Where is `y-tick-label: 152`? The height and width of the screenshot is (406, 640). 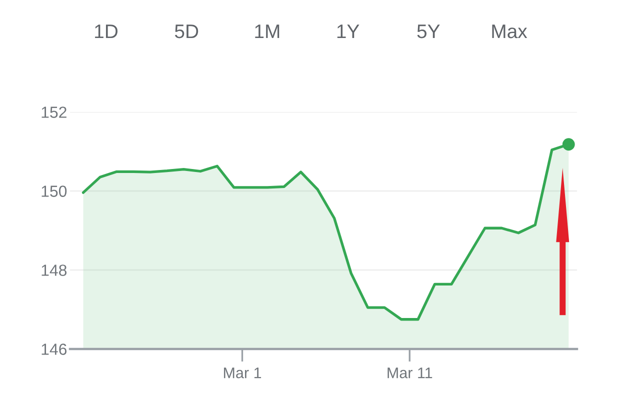
y-tick-label: 152 is located at coordinates (54, 112).